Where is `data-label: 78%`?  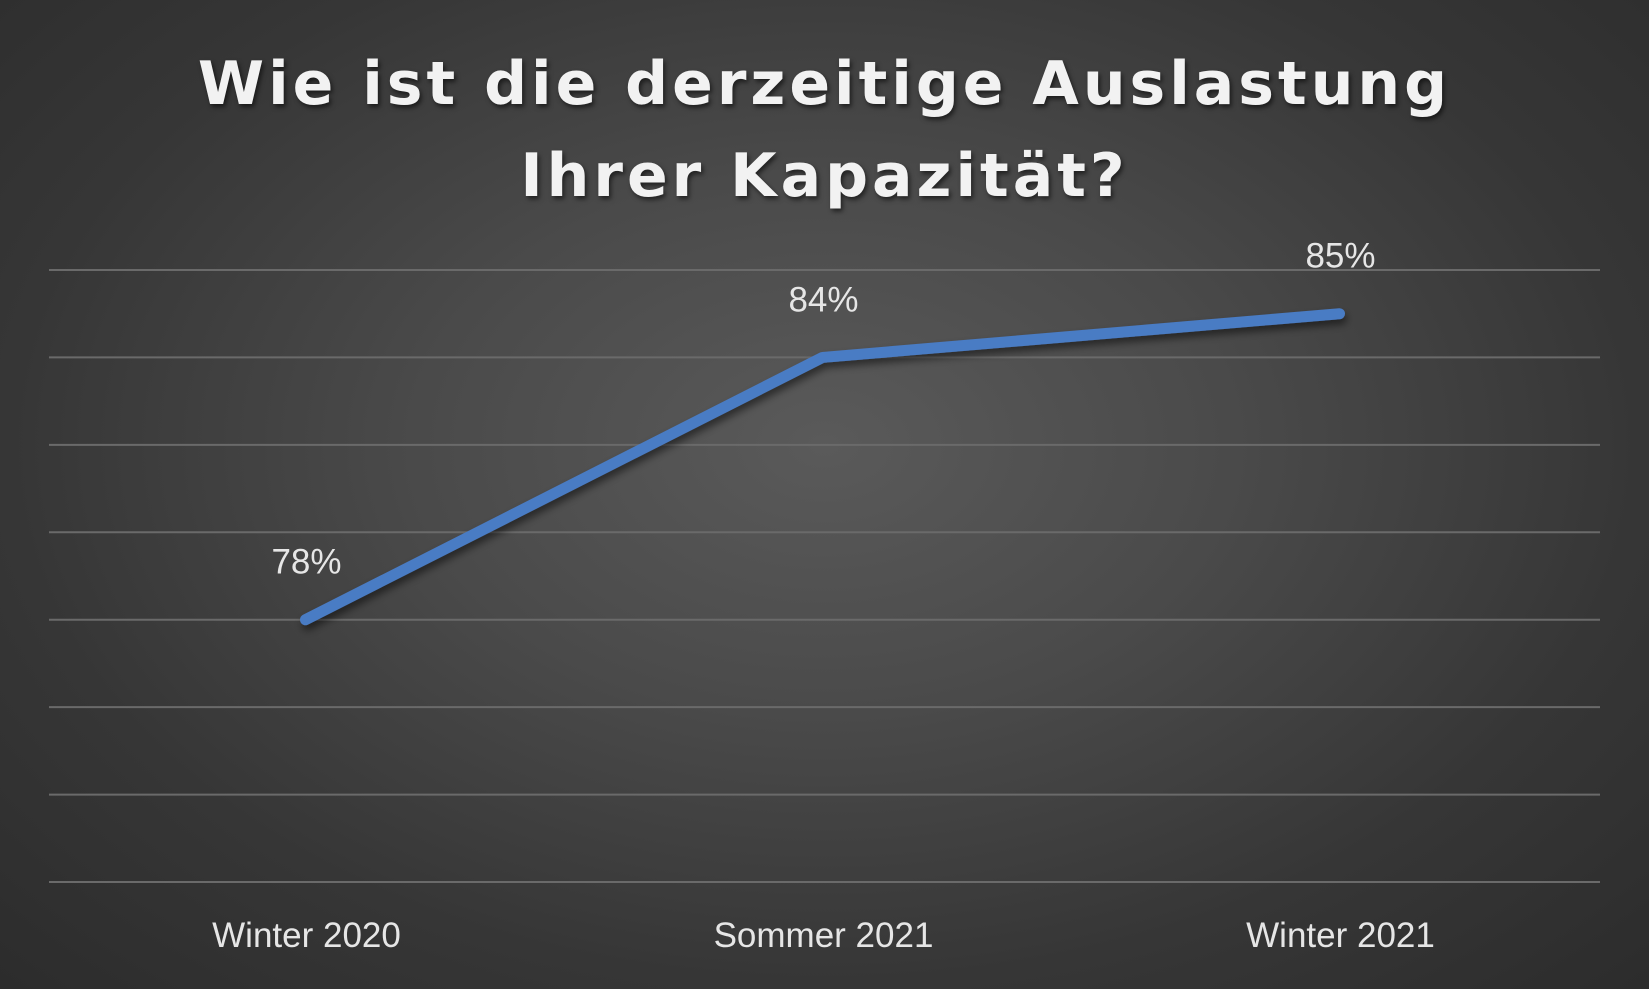
data-label: 78% is located at coordinates (306, 562).